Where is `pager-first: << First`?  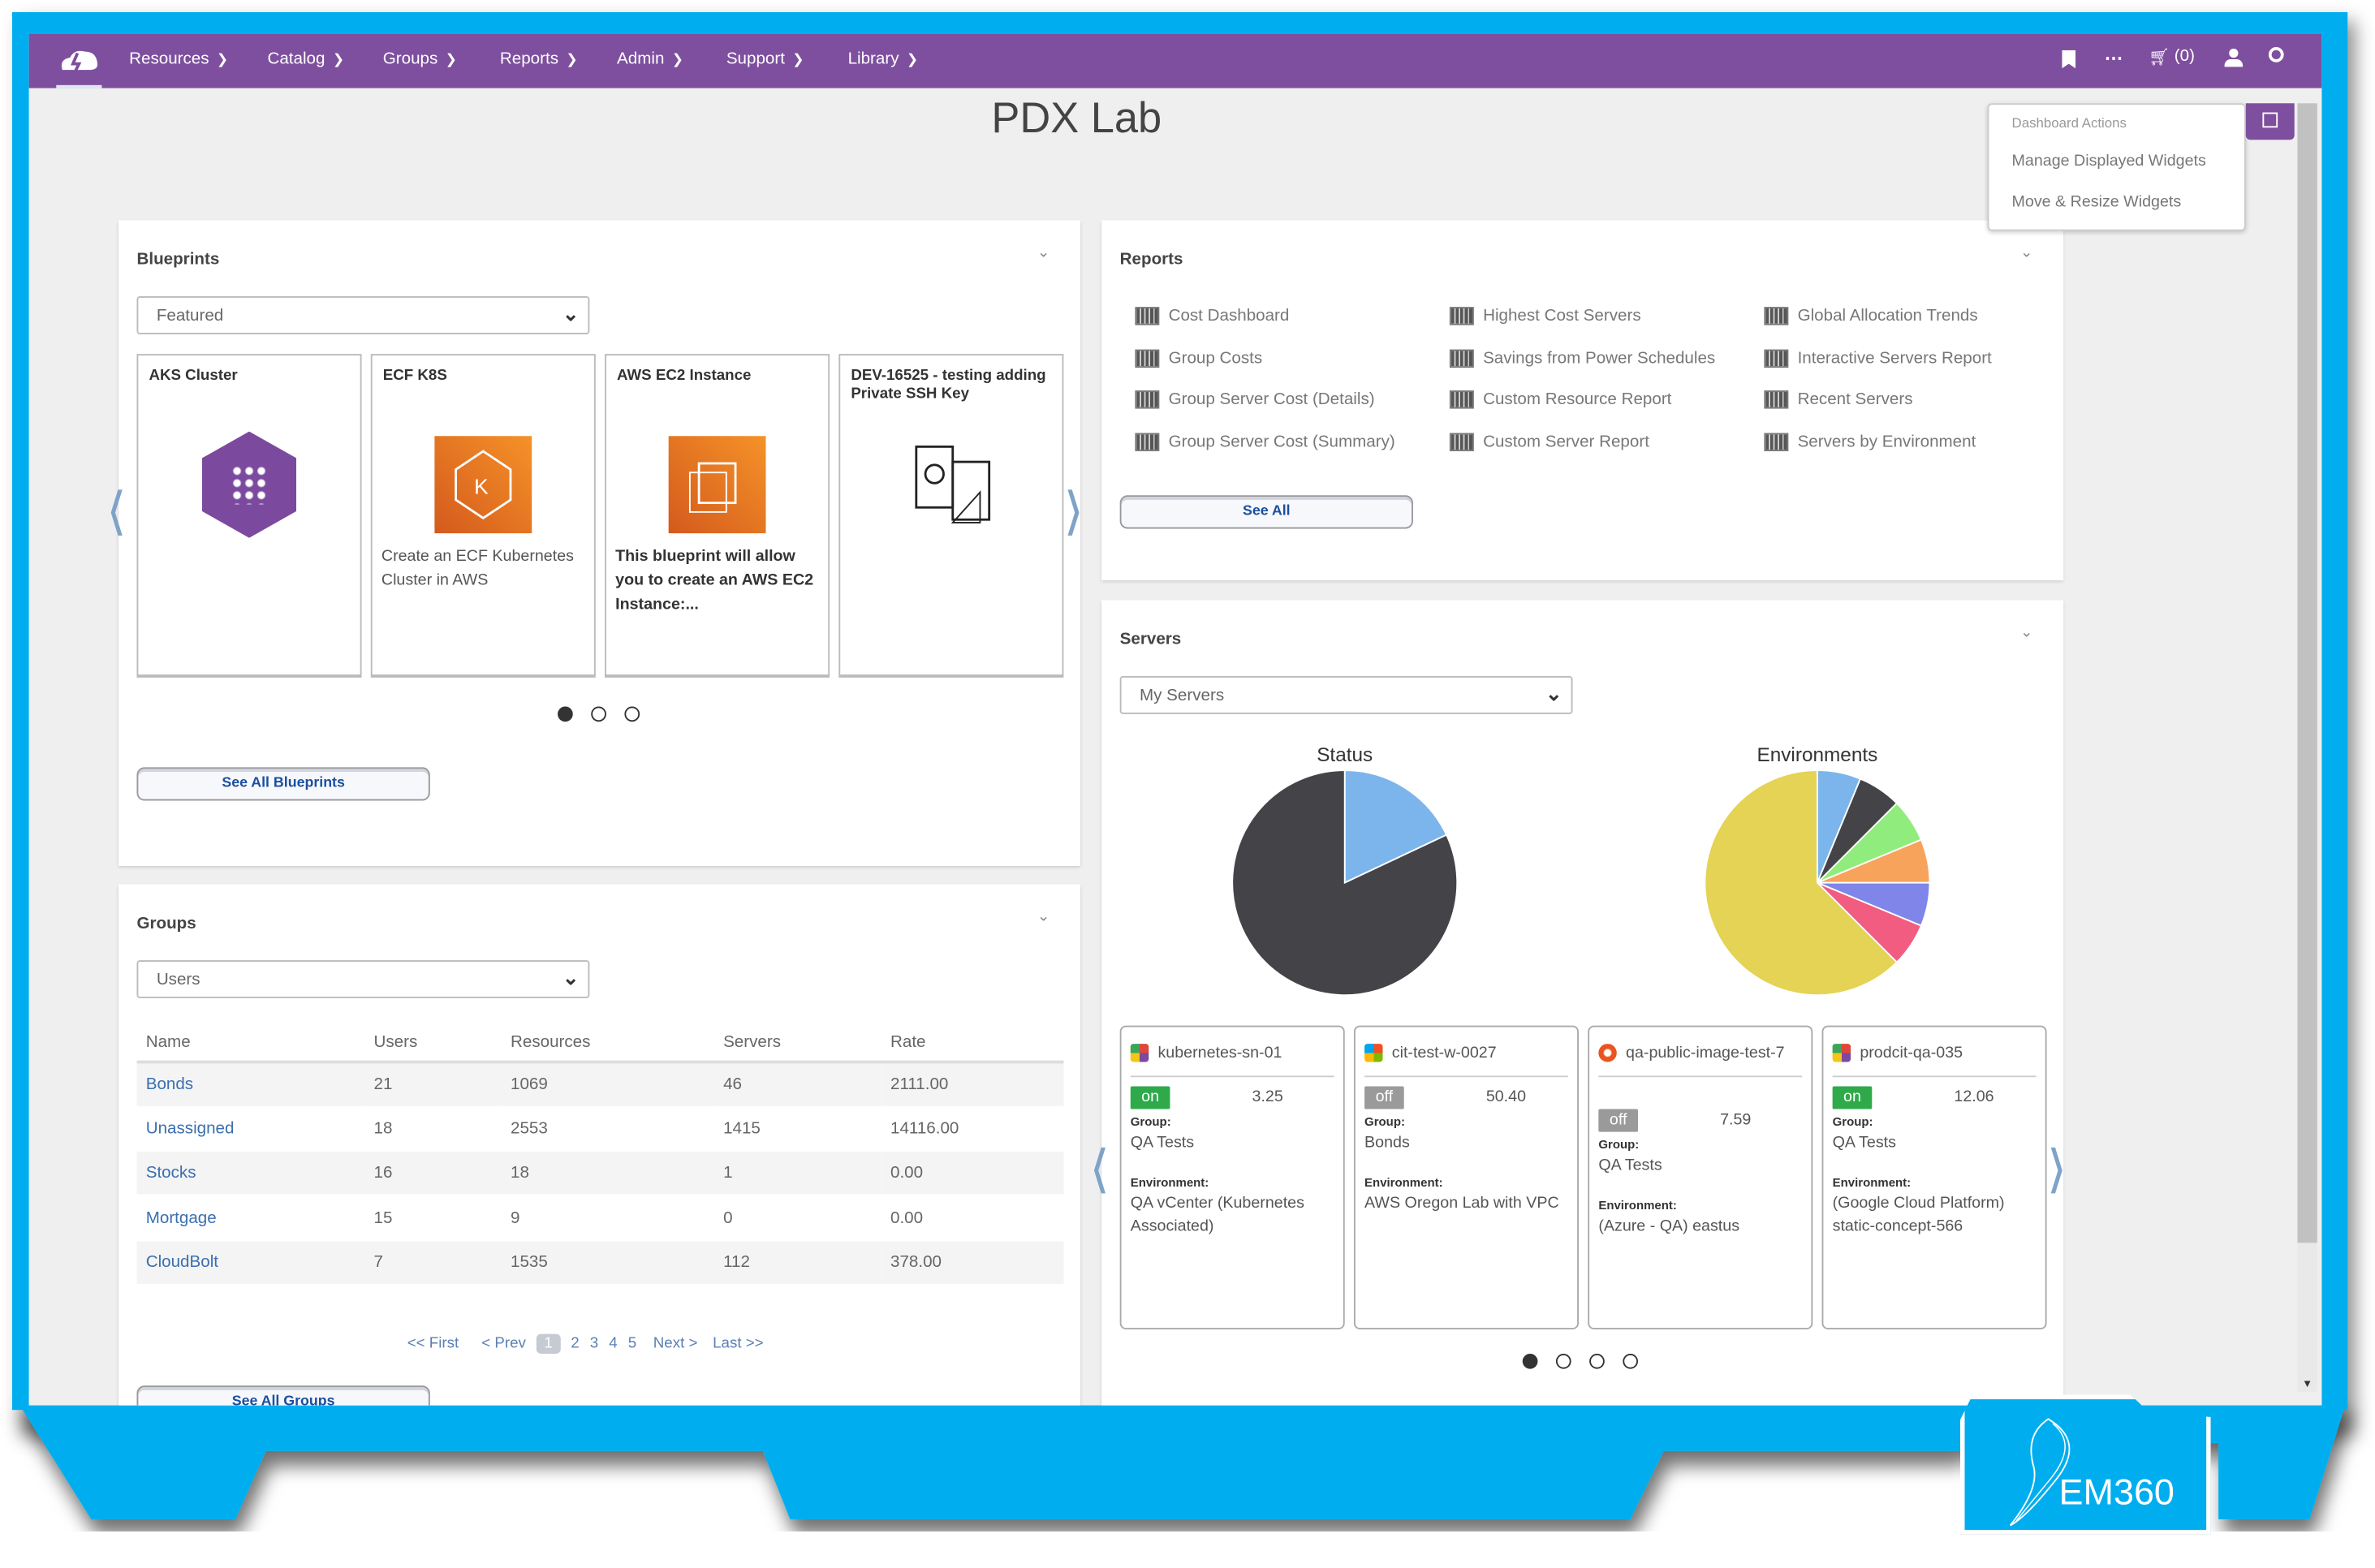
pager-first: << First is located at coordinates (433, 1344).